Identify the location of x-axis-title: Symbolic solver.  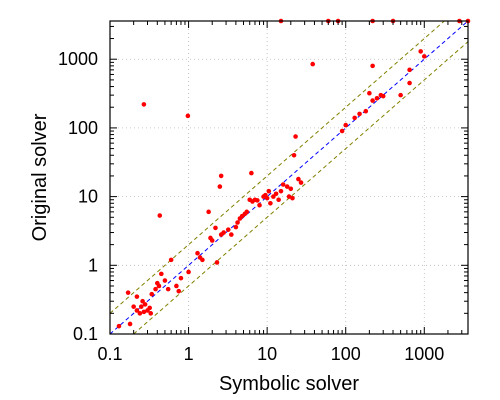
(289, 384).